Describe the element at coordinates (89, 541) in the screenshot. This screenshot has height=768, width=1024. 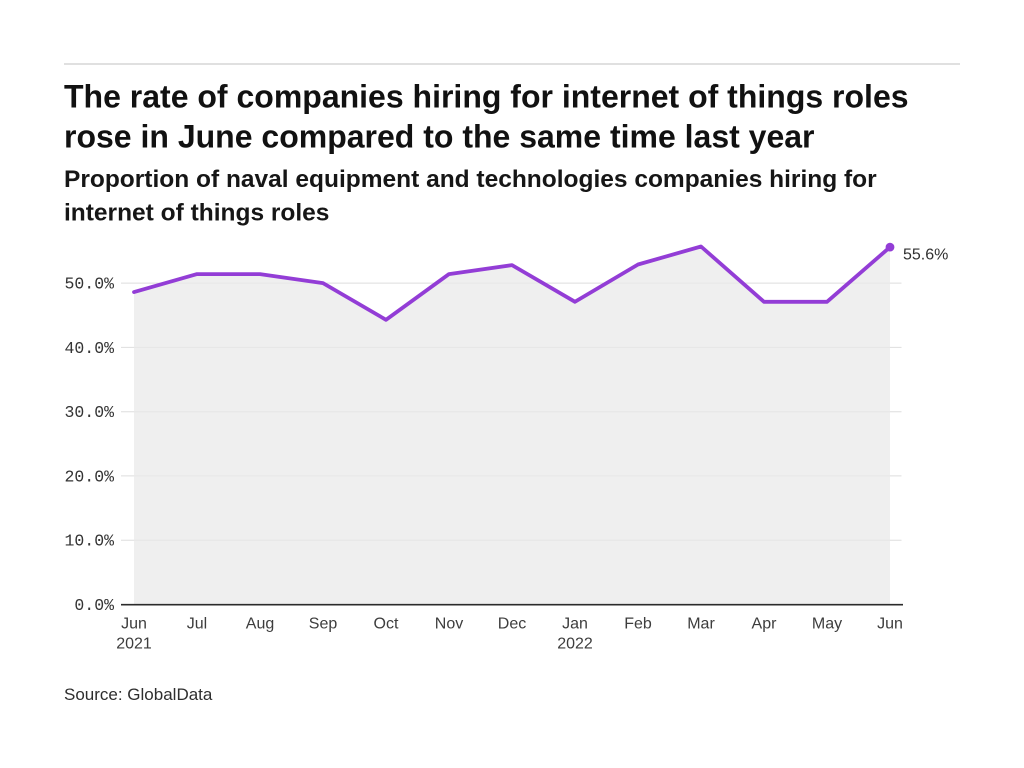
I see `svg-text: 10.0%` at that location.